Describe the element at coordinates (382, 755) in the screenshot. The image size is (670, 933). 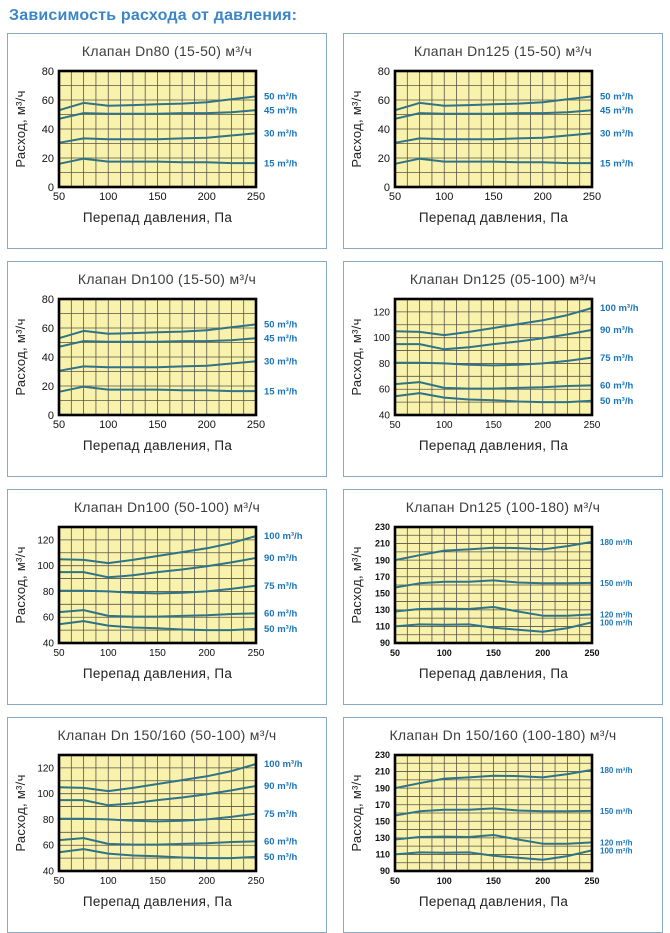
I see `y-tick-label: 230` at that location.